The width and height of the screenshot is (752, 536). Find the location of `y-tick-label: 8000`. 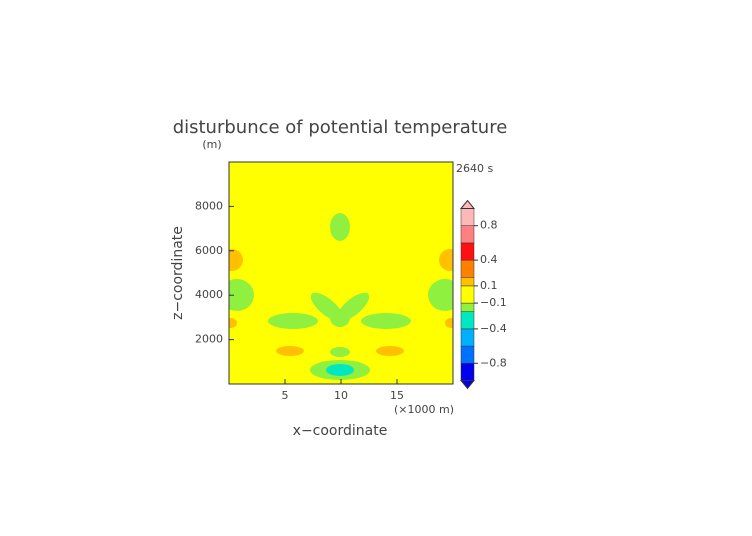

y-tick-label: 8000 is located at coordinates (209, 205).